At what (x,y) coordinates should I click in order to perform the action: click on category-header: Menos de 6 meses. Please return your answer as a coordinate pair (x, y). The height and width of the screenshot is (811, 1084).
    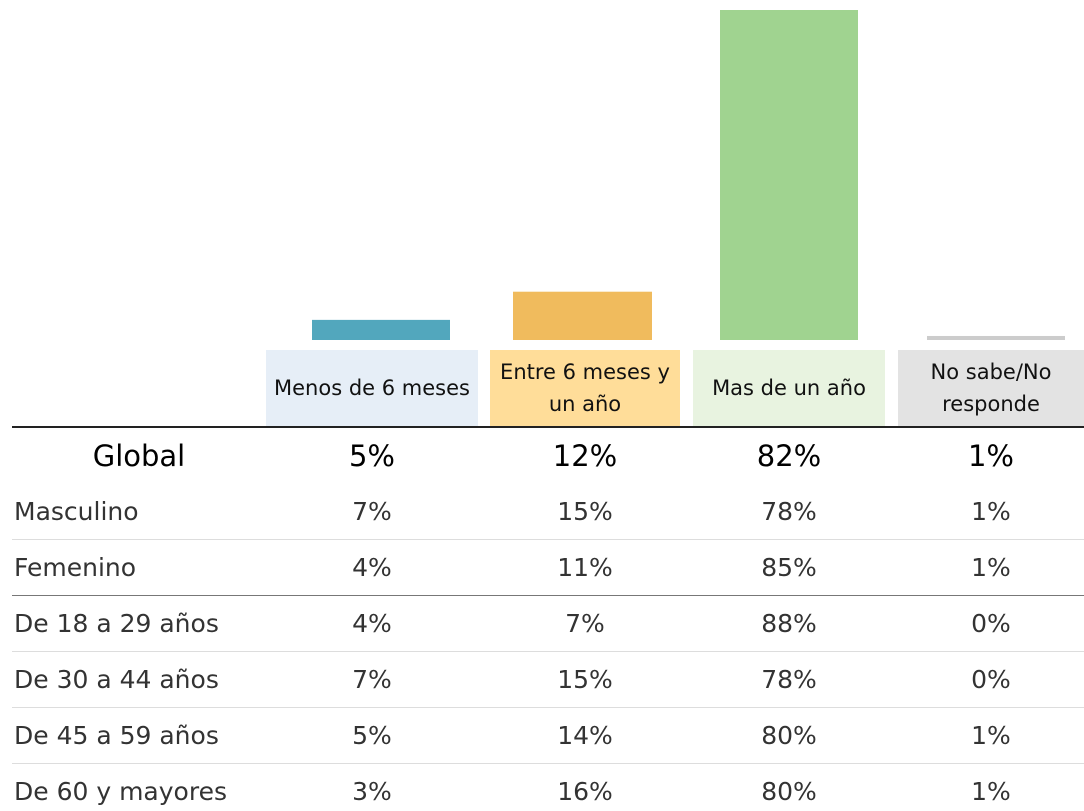
    Looking at the image, I should click on (372, 388).